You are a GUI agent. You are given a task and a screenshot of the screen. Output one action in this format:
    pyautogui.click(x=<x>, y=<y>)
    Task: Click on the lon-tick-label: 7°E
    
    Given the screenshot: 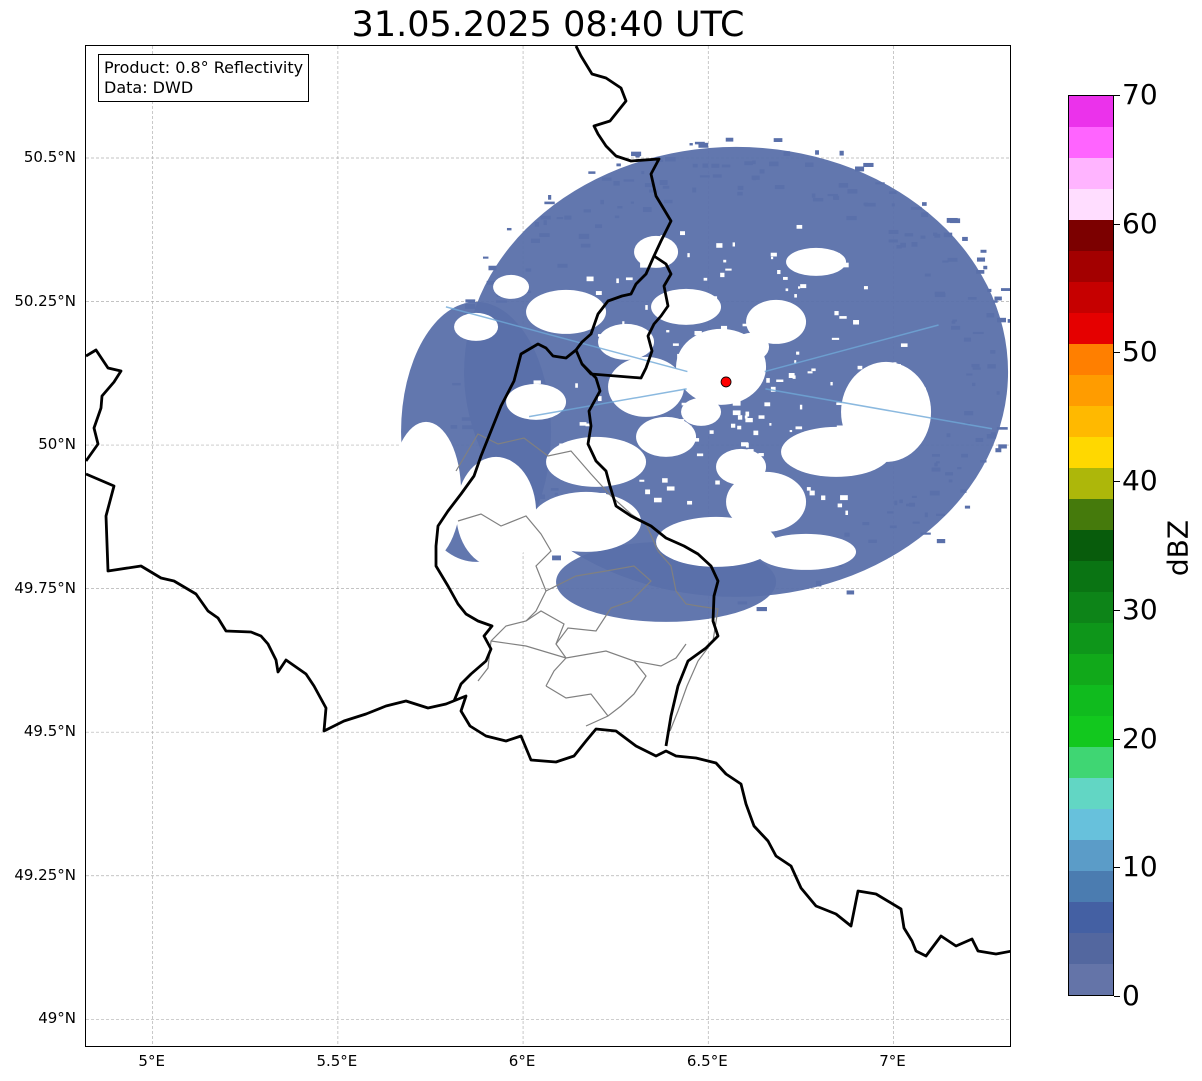 What is the action you would take?
    pyautogui.click(x=892, y=1061)
    